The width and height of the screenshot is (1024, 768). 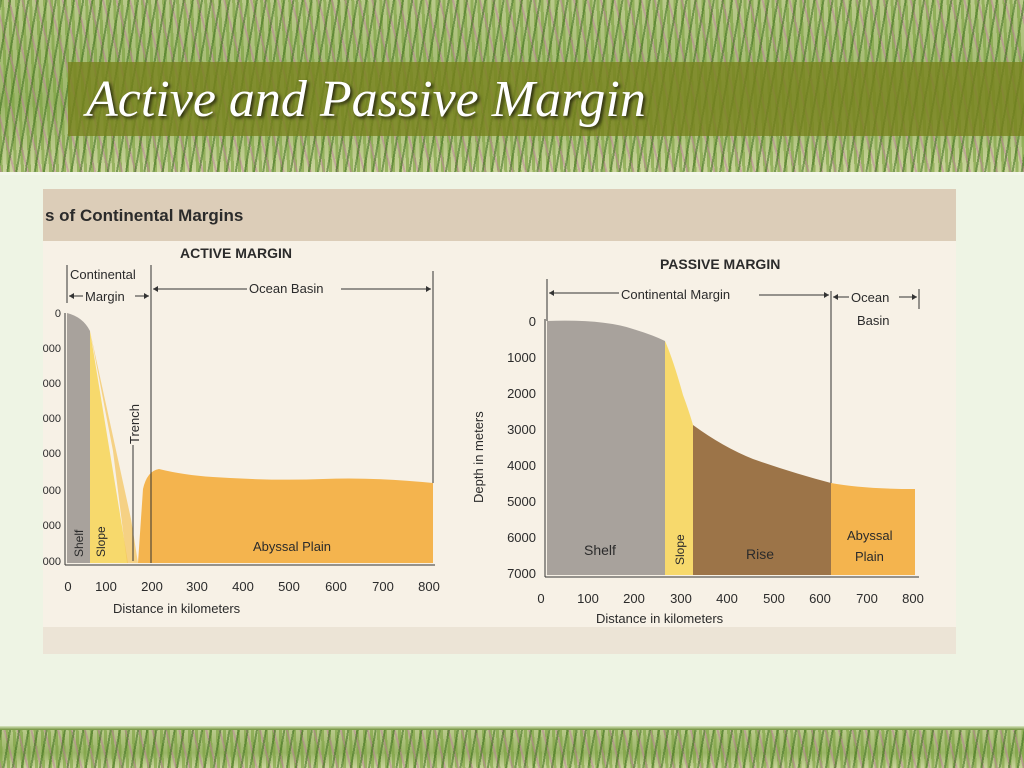 I want to click on passive-x-tick: 400, so click(x=727, y=598).